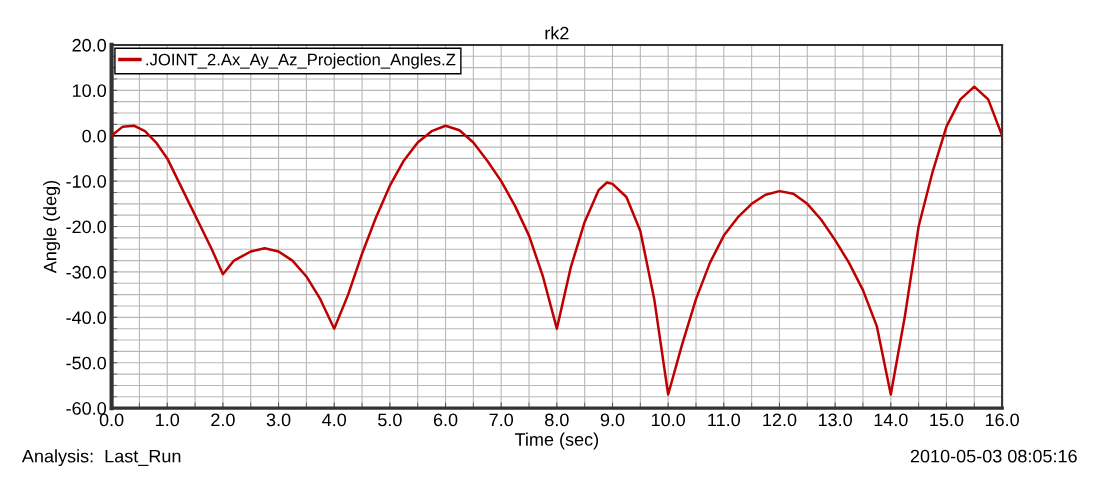 The height and width of the screenshot is (483, 1094). What do you see at coordinates (334, 420) in the screenshot?
I see `x-tick-label: 4.0` at bounding box center [334, 420].